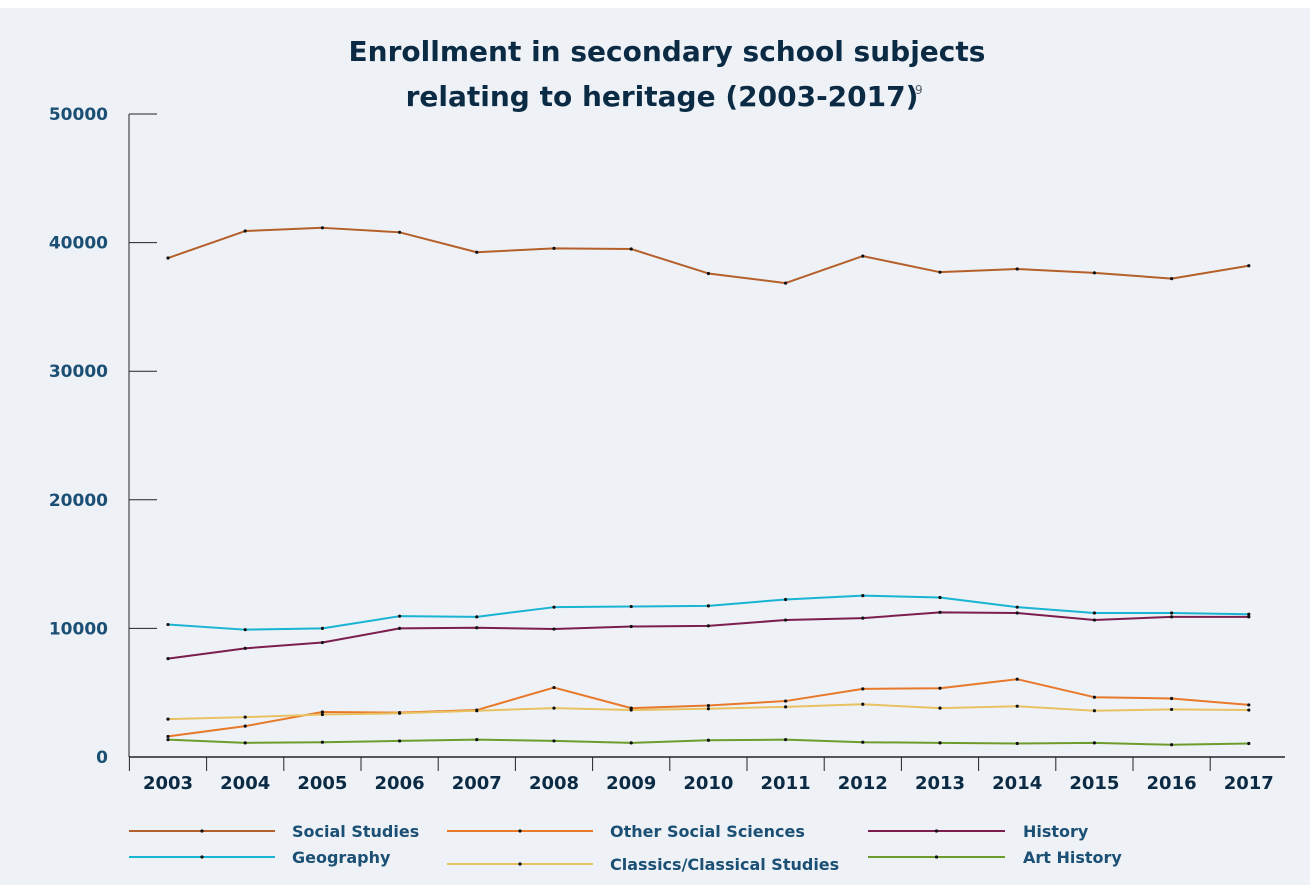 Image resolution: width=1316 pixels, height=885 pixels. I want to click on legend-item: Other Social Sciences, so click(626, 831).